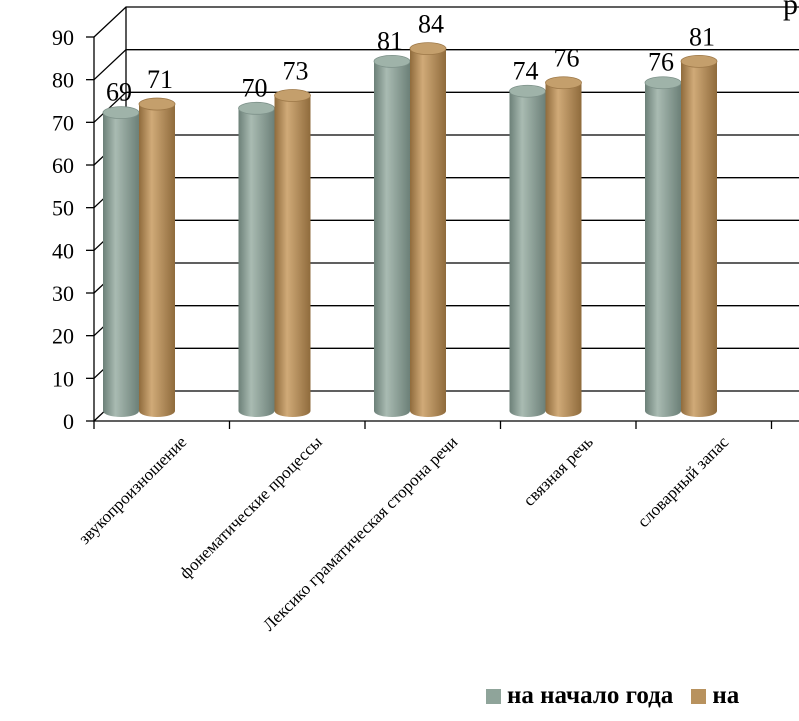 This screenshot has width=799, height=721. I want to click on data-label-1-5: 76, so click(661, 62).